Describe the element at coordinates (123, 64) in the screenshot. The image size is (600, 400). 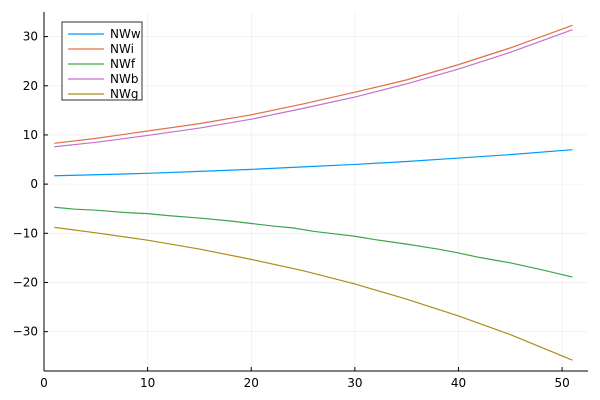
I see `legend-label-nwf: NWf` at that location.